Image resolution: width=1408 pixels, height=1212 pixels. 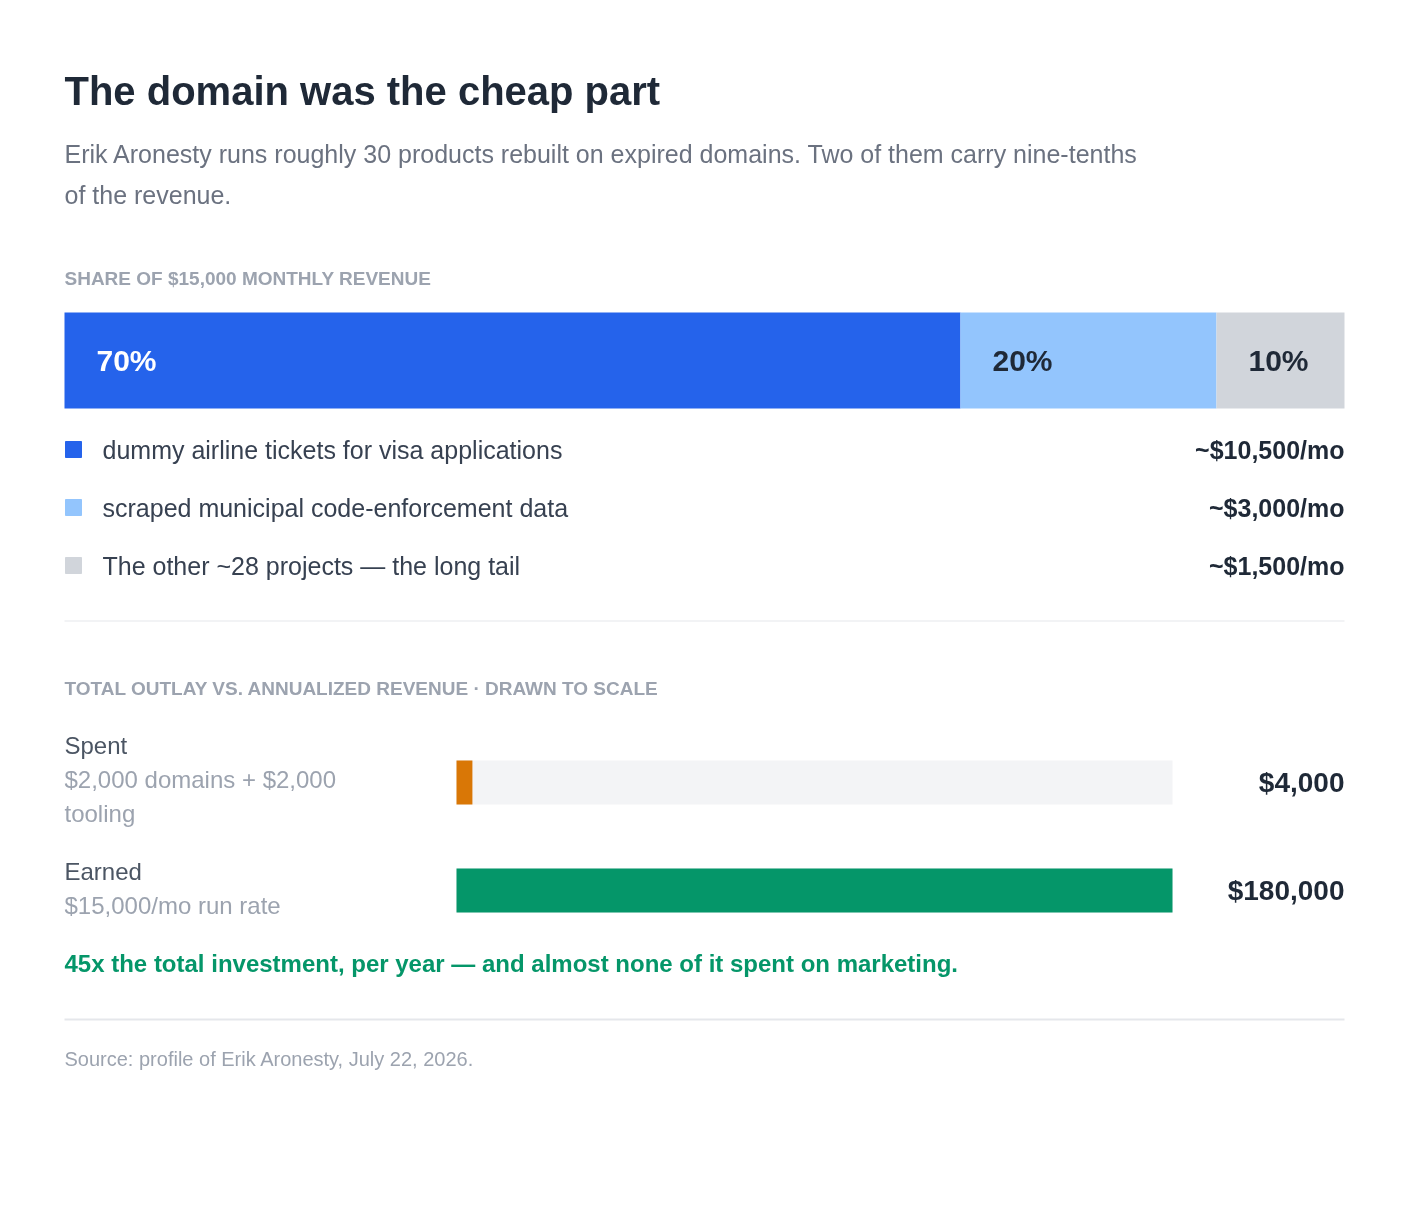 I want to click on data-label: 70%, so click(x=126, y=360).